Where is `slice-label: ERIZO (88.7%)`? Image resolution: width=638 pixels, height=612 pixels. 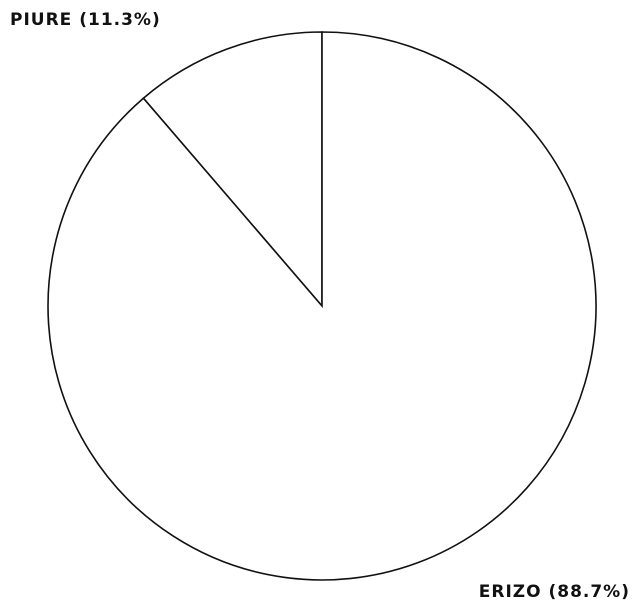
slice-label: ERIZO (88.7%) is located at coordinates (554, 592).